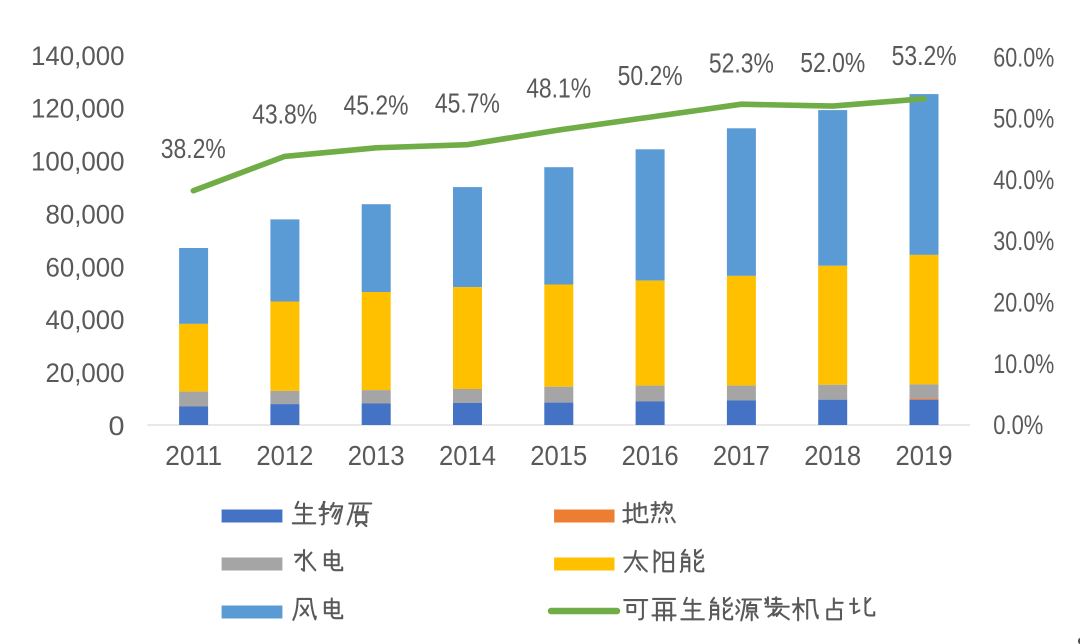 The width and height of the screenshot is (1080, 644). What do you see at coordinates (193, 455) in the screenshot?
I see `svg-text: 2011` at bounding box center [193, 455].